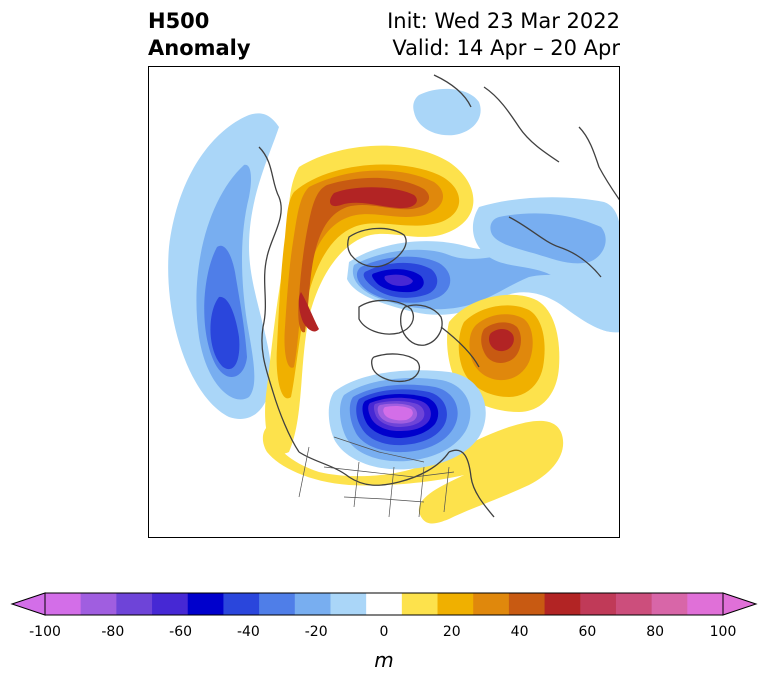  Describe the element at coordinates (113, 632) in the screenshot. I see `colorbar-tick-label: -80` at that location.